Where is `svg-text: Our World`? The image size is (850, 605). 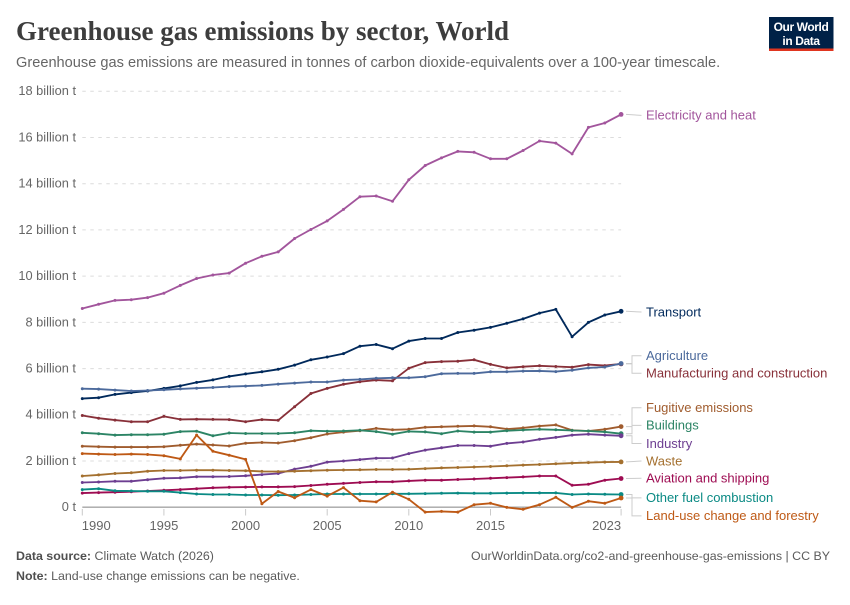
svg-text: Our World is located at coordinates (801, 27).